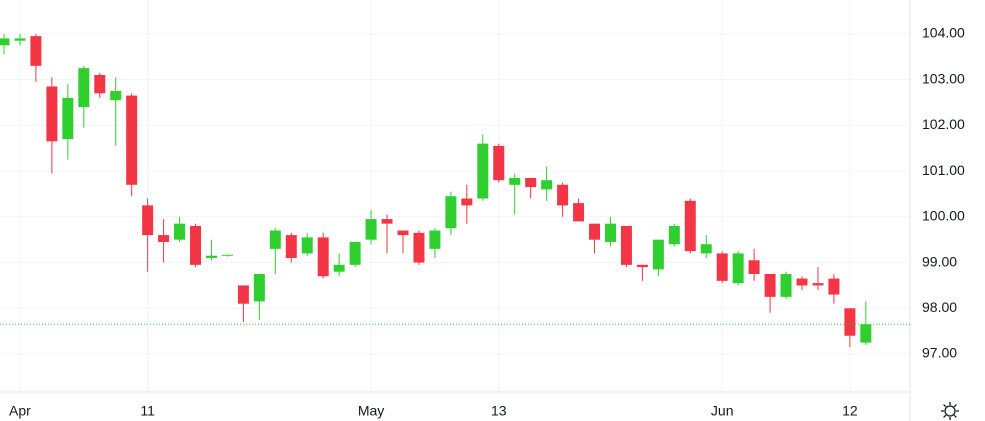  Describe the element at coordinates (943, 124) in the screenshot. I see `y-tick-label: 102.00` at that location.